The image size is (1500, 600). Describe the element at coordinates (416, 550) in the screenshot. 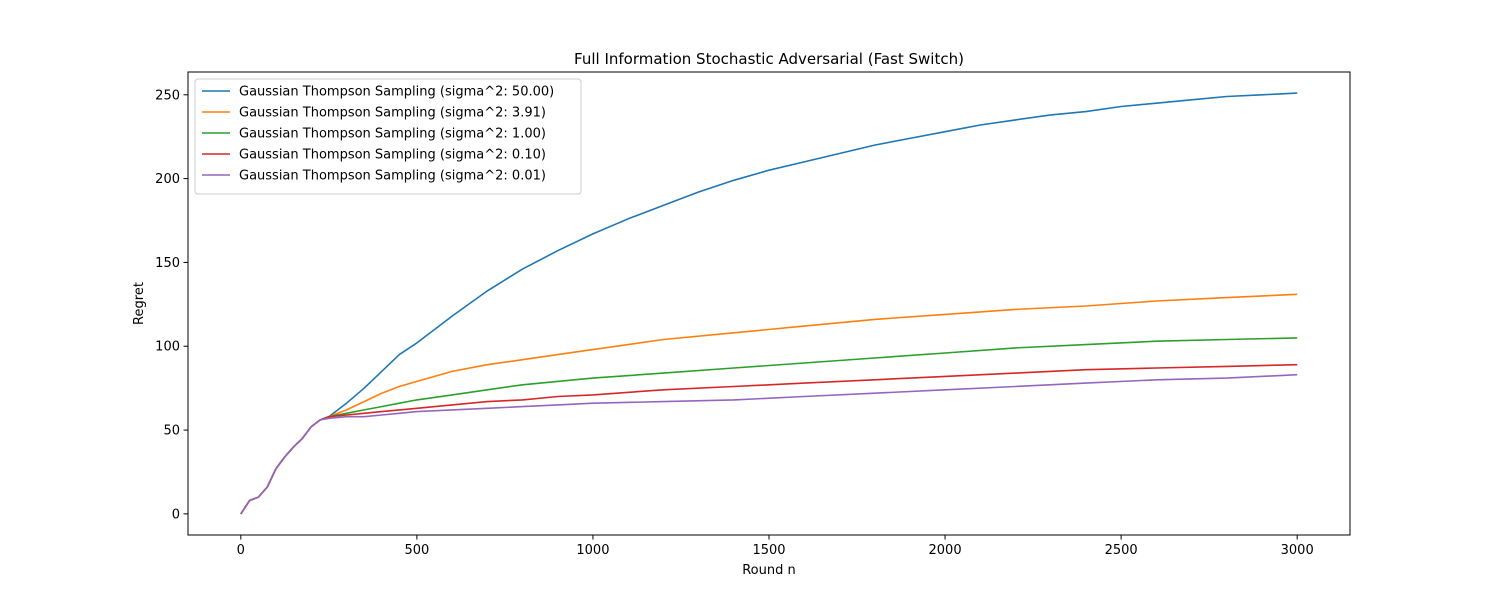

I see `x-tick-label: 500` at that location.